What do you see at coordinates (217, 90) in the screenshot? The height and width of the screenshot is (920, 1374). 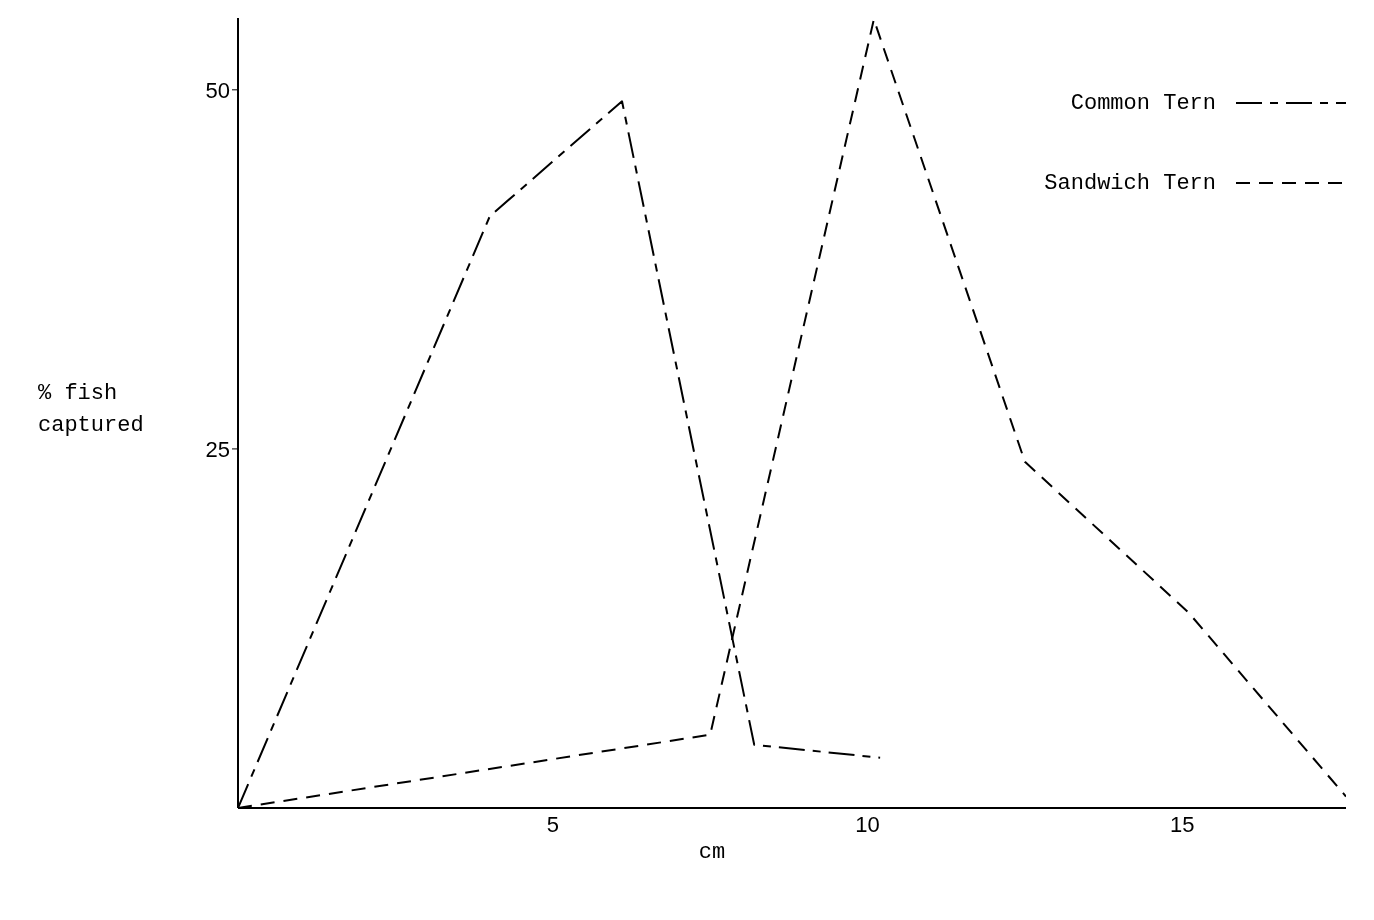 I see `y-tick-label: 50` at bounding box center [217, 90].